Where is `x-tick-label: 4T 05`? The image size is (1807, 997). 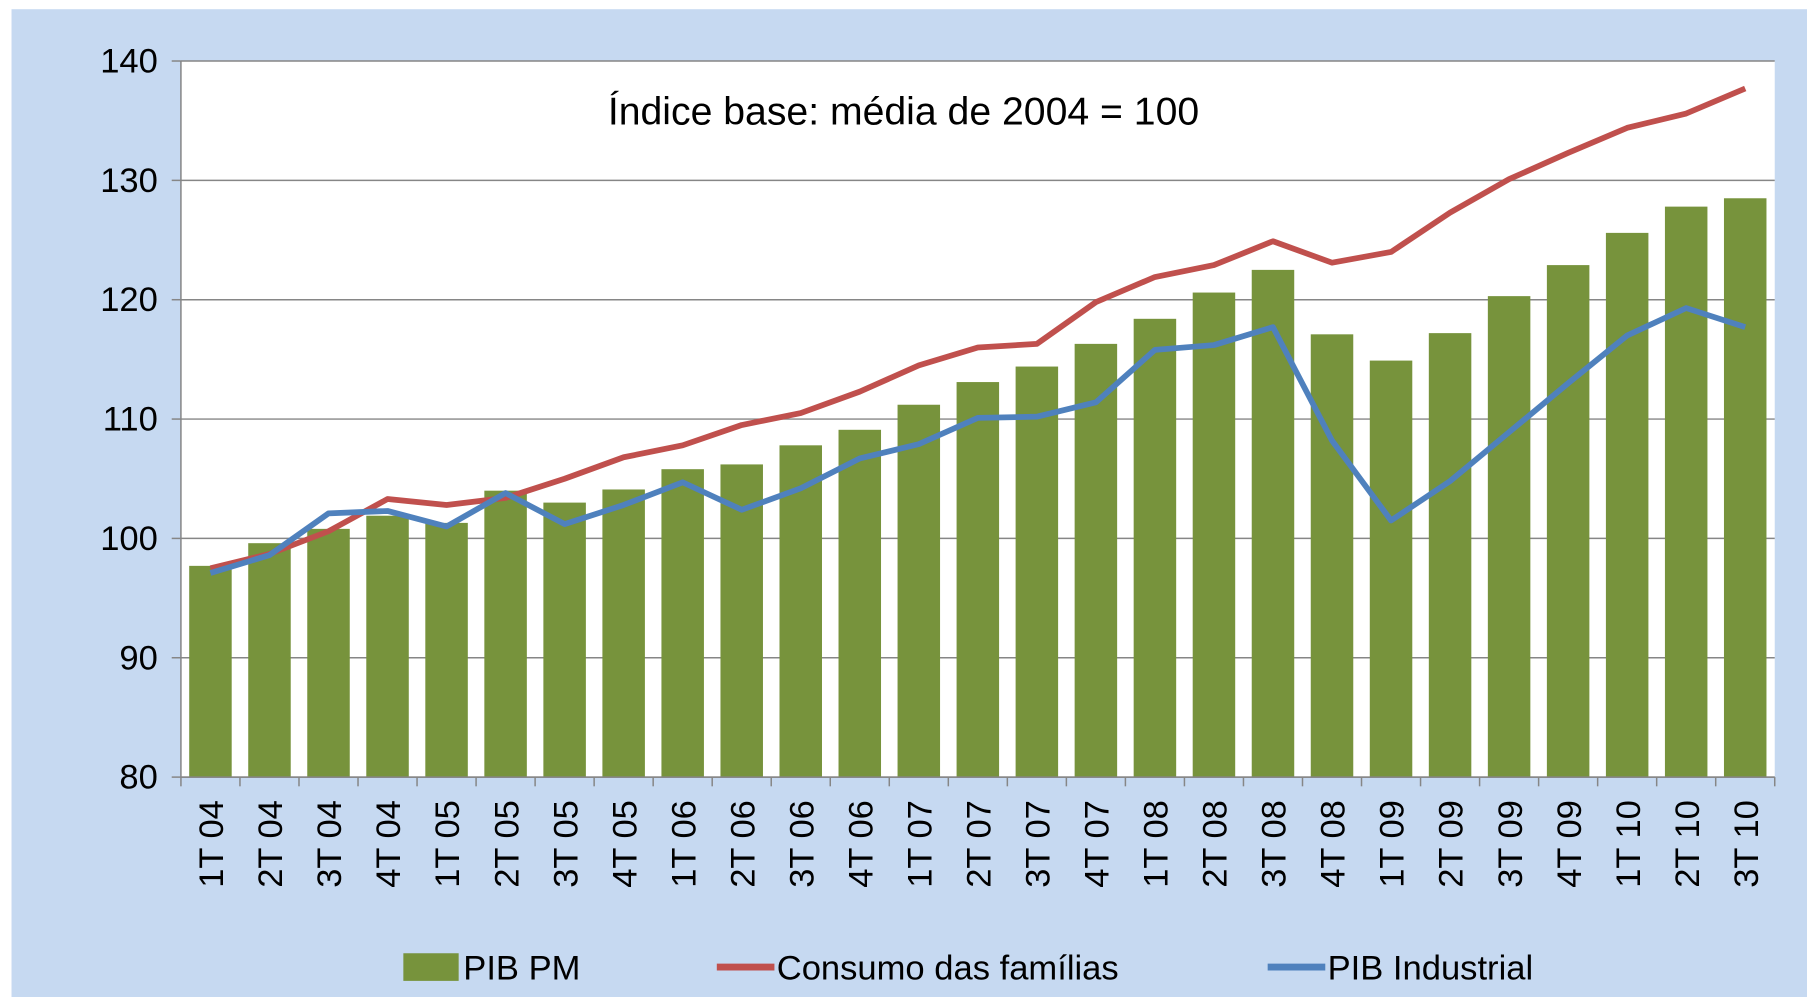
x-tick-label: 4T 05 is located at coordinates (625, 844).